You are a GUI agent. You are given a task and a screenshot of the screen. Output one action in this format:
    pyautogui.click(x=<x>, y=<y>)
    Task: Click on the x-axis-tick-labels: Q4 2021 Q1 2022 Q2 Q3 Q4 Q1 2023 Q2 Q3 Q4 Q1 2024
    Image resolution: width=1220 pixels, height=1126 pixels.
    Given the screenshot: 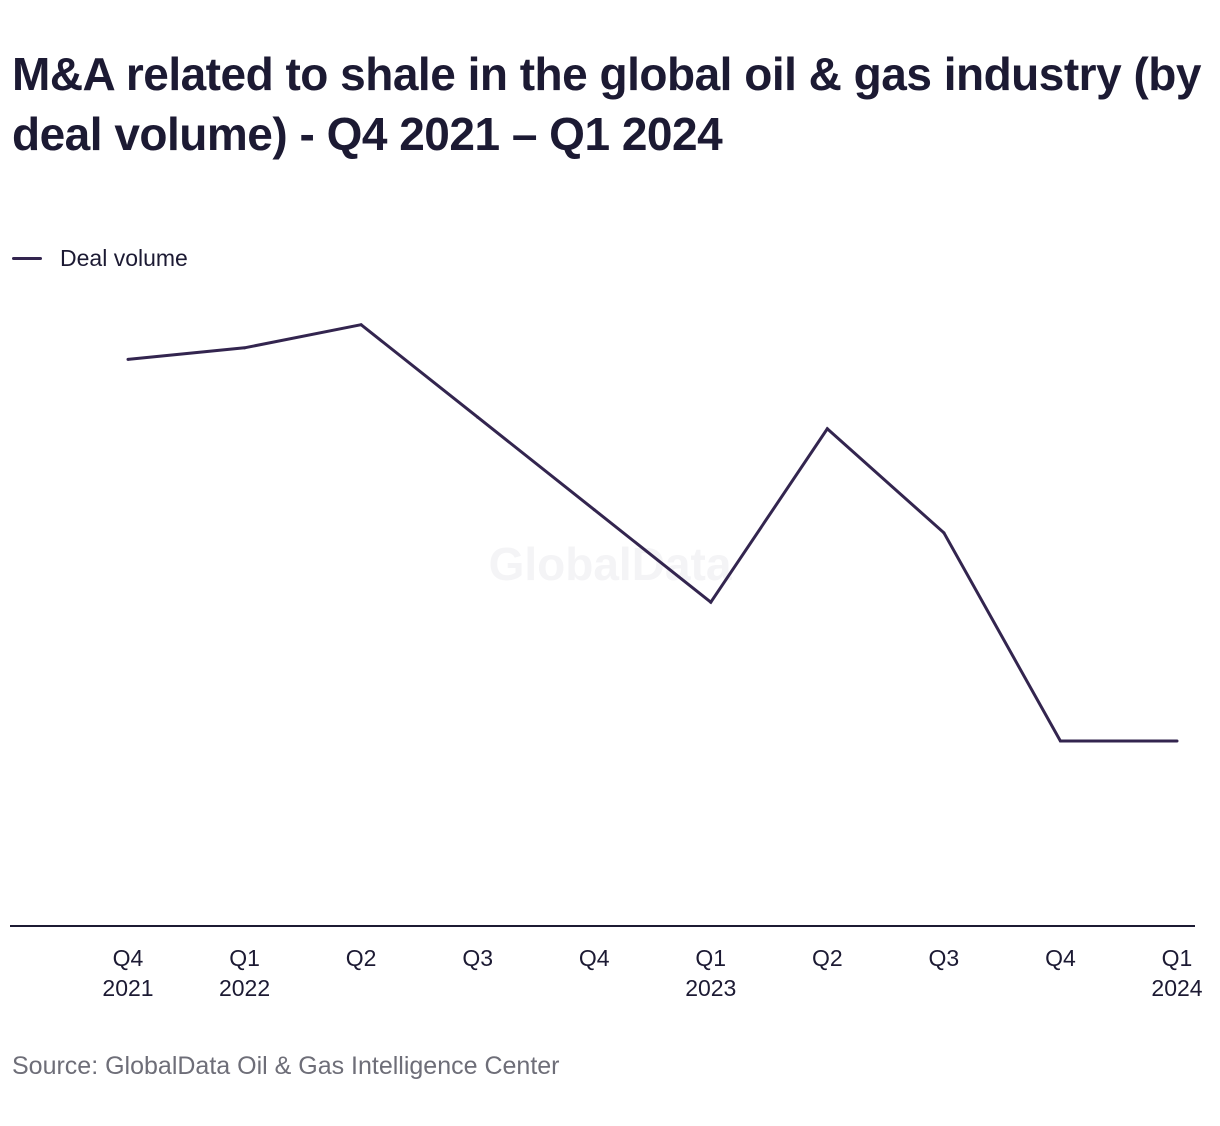 What is the action you would take?
    pyautogui.click(x=652, y=973)
    